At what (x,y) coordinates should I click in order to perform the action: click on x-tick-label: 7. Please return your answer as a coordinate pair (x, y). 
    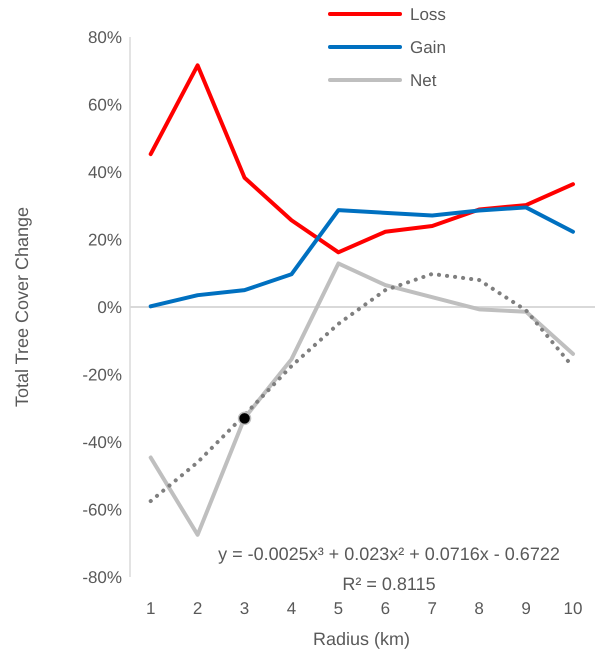
    Looking at the image, I should click on (432, 608).